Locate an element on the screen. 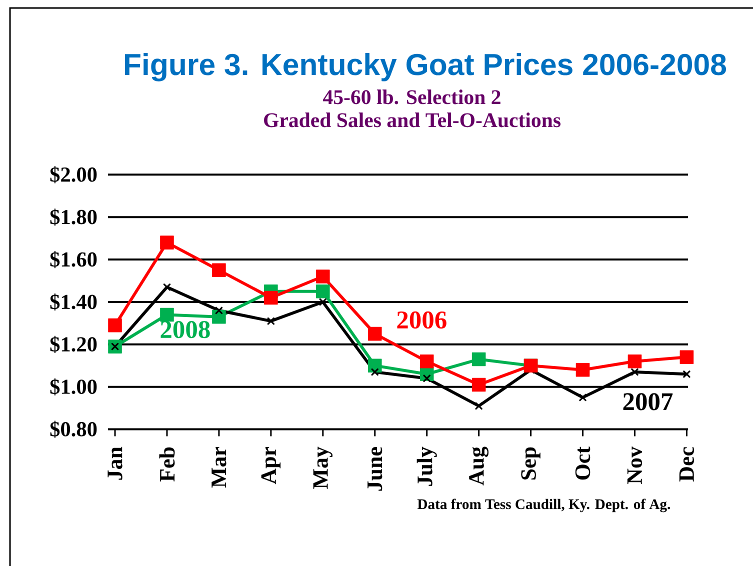 The height and width of the screenshot is (566, 753). y-tick-label: $1.80 is located at coordinates (73, 217).